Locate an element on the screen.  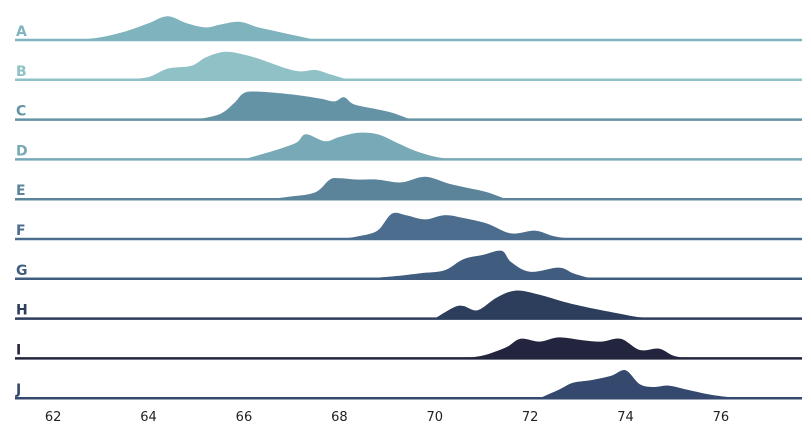
row-label-d: D is located at coordinates (22, 151).